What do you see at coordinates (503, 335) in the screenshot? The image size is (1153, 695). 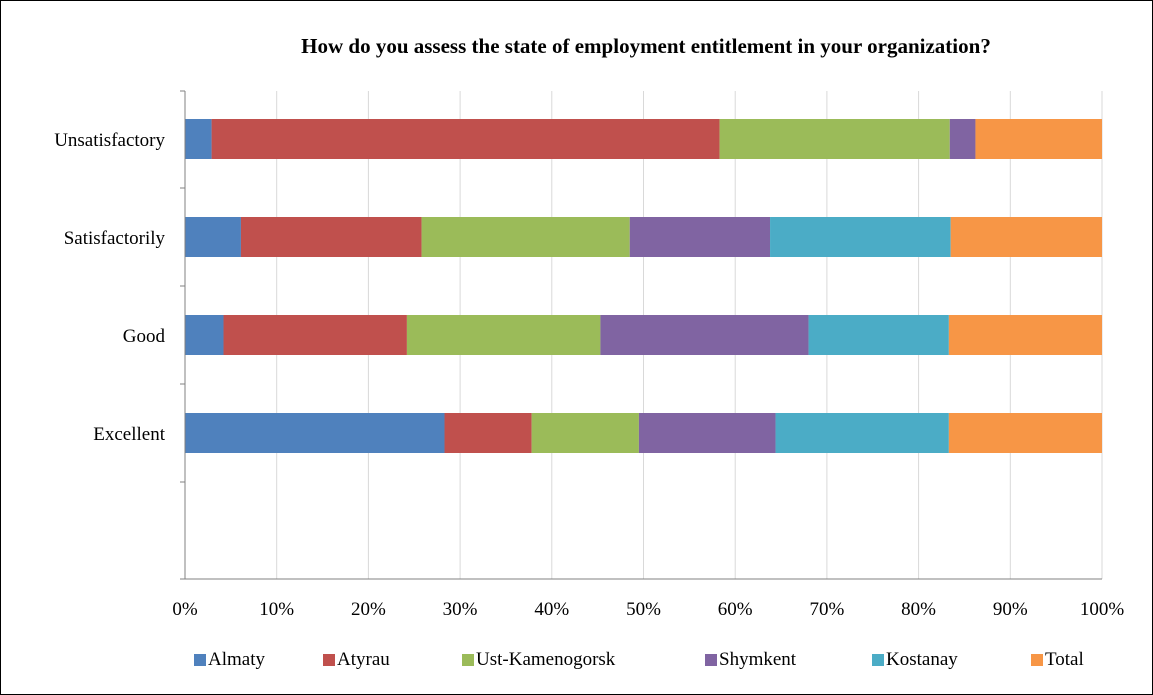 I see `bar-good-ust-kamenogorsk` at bounding box center [503, 335].